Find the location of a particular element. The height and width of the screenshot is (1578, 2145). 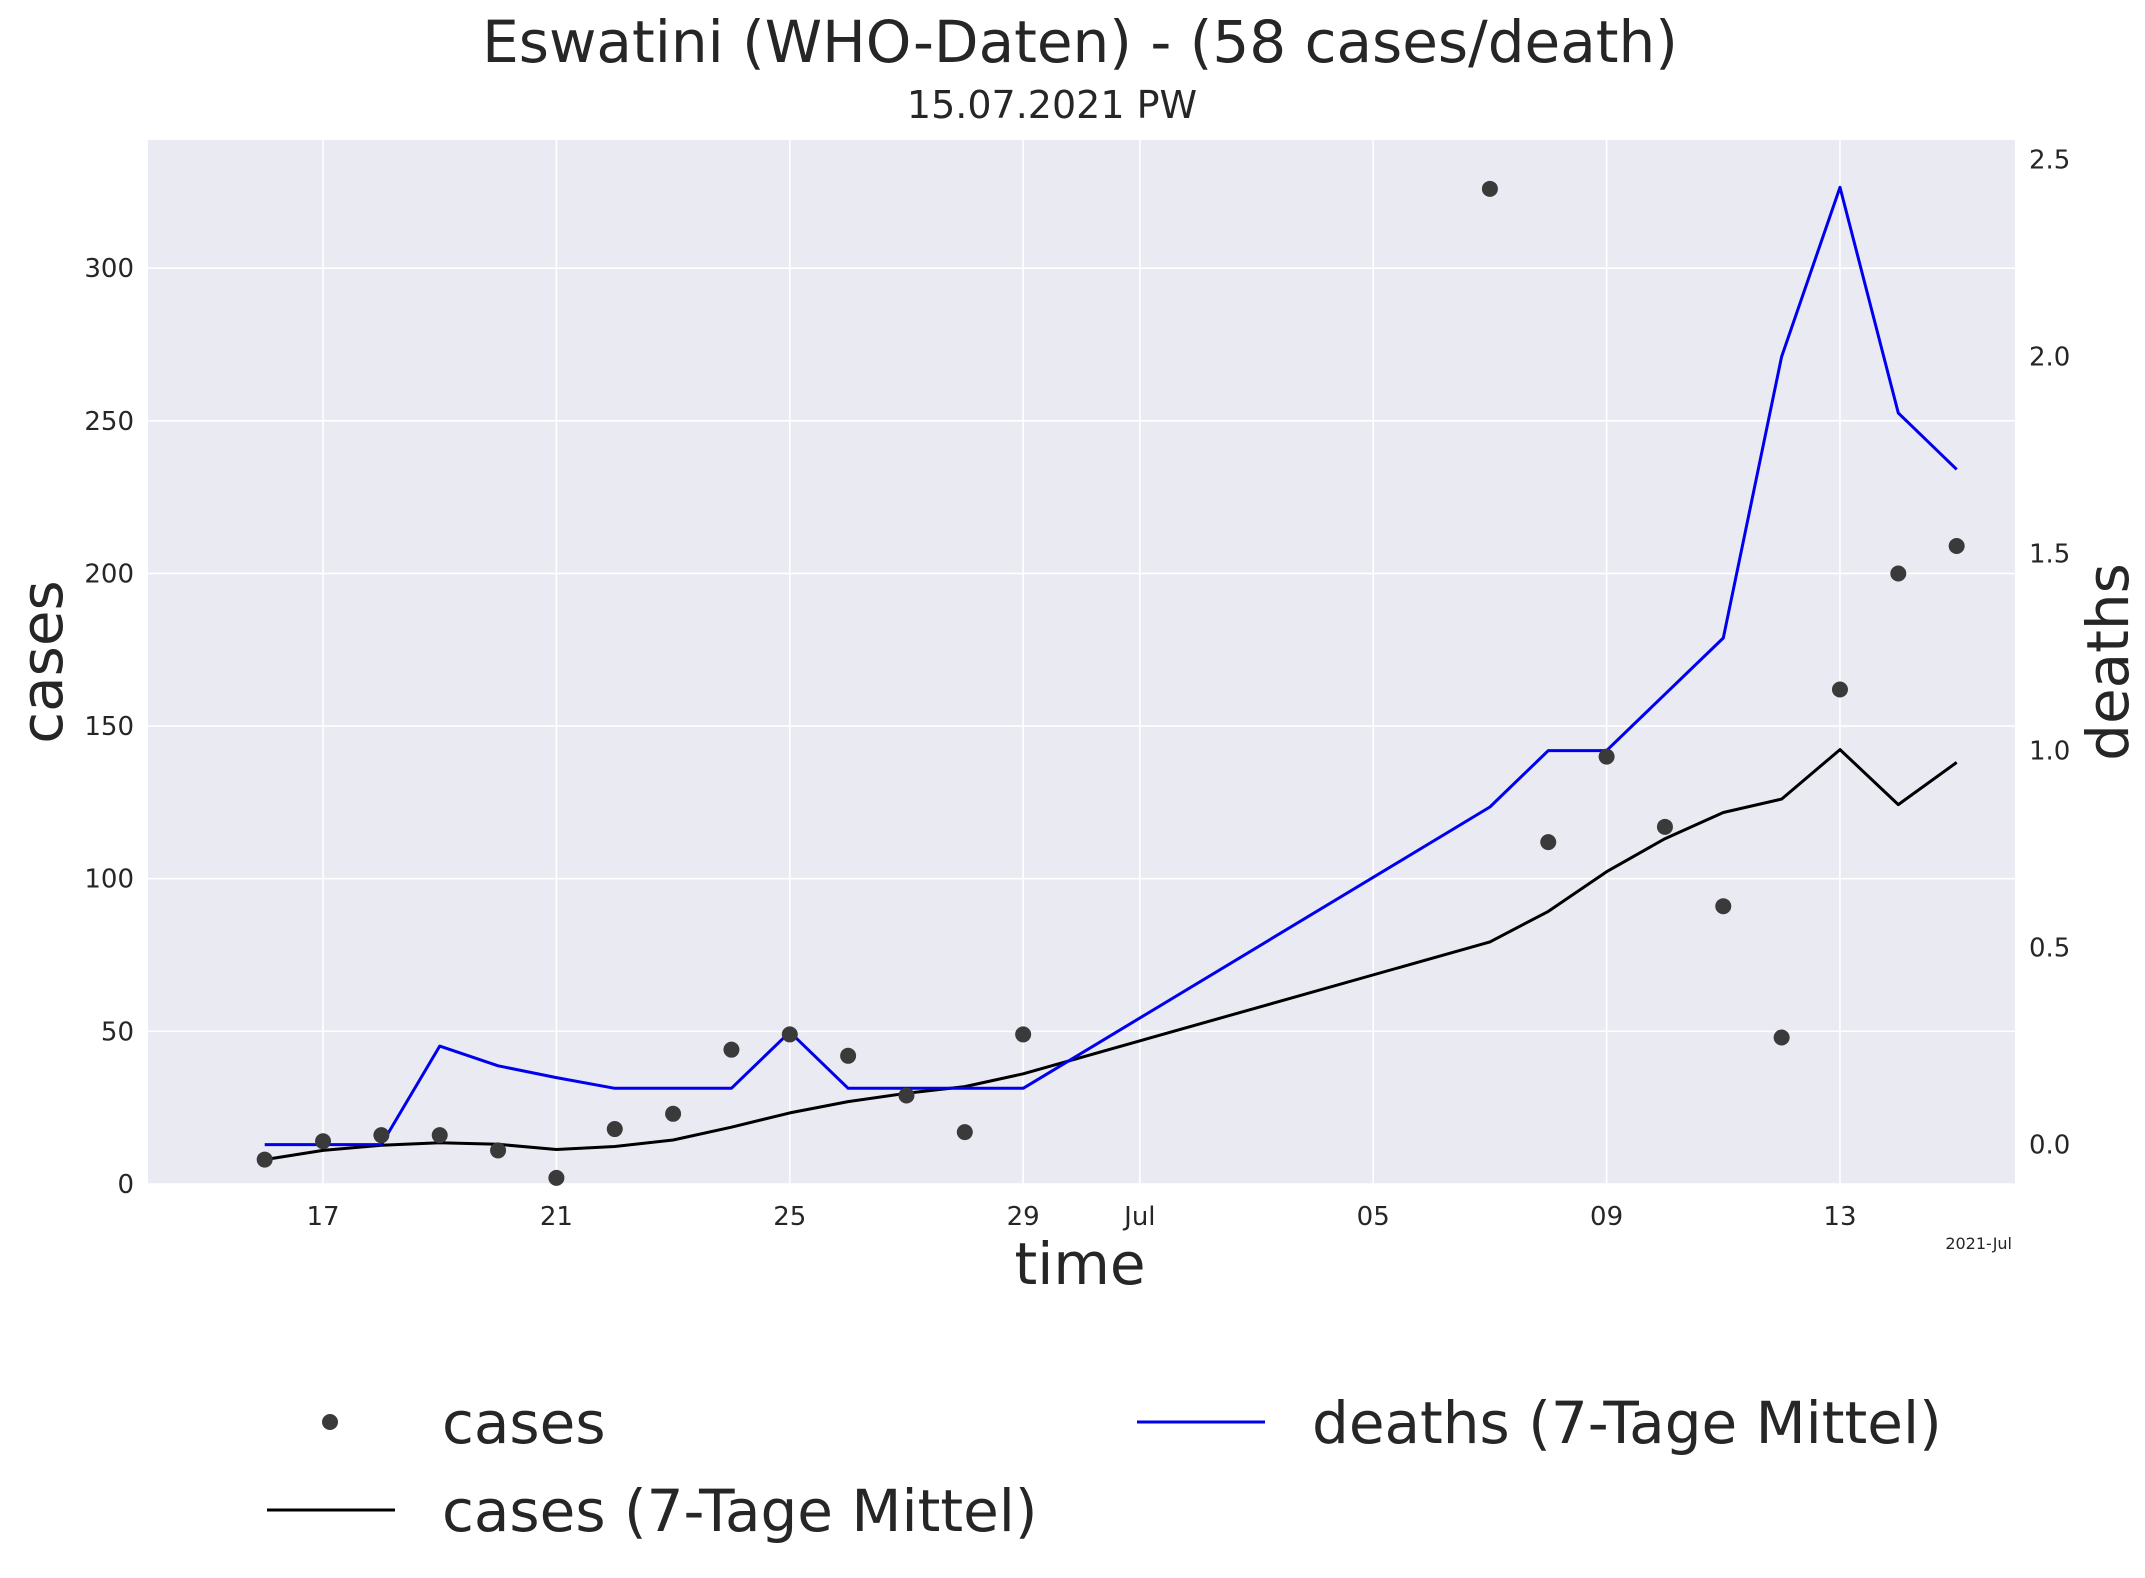

y-tick-label: 0 is located at coordinates (125, 1185).